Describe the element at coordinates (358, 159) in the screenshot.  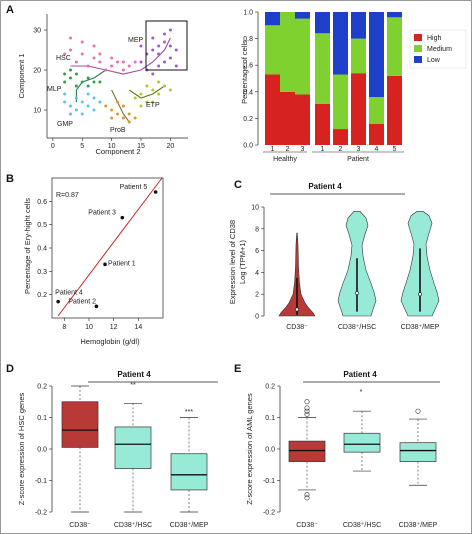
I see `group-label-patient: Patient` at that location.